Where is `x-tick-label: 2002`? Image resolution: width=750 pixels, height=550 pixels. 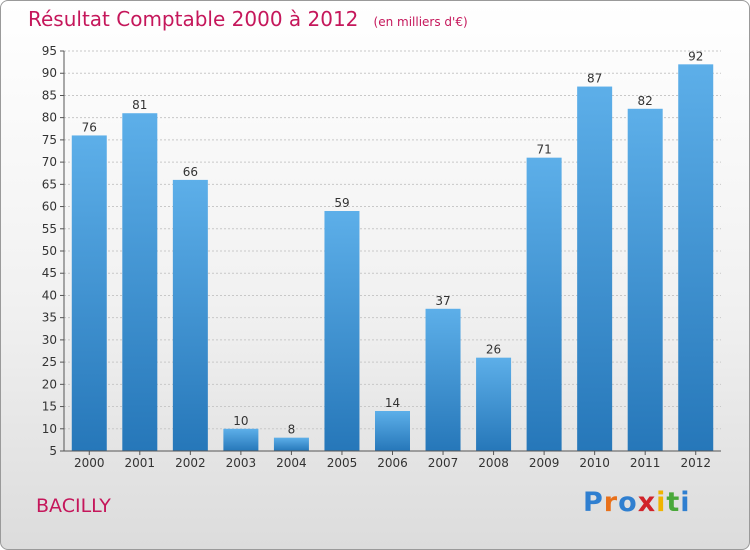 x-tick-label: 2002 is located at coordinates (190, 463).